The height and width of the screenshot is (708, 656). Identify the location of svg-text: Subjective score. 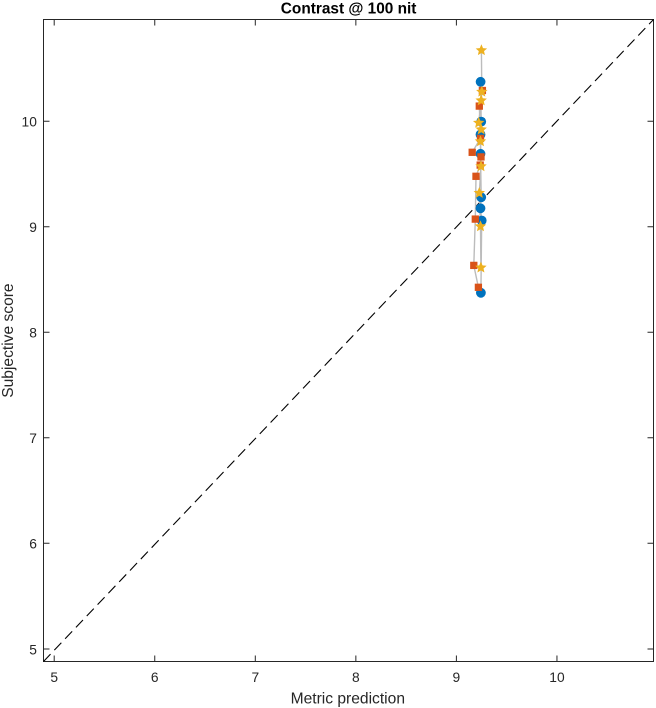
(8, 340).